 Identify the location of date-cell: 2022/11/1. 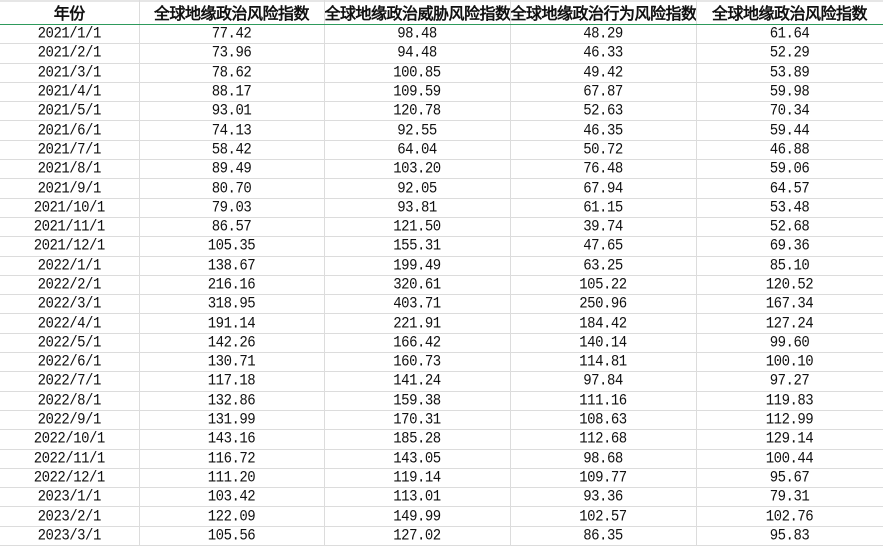
(70, 459).